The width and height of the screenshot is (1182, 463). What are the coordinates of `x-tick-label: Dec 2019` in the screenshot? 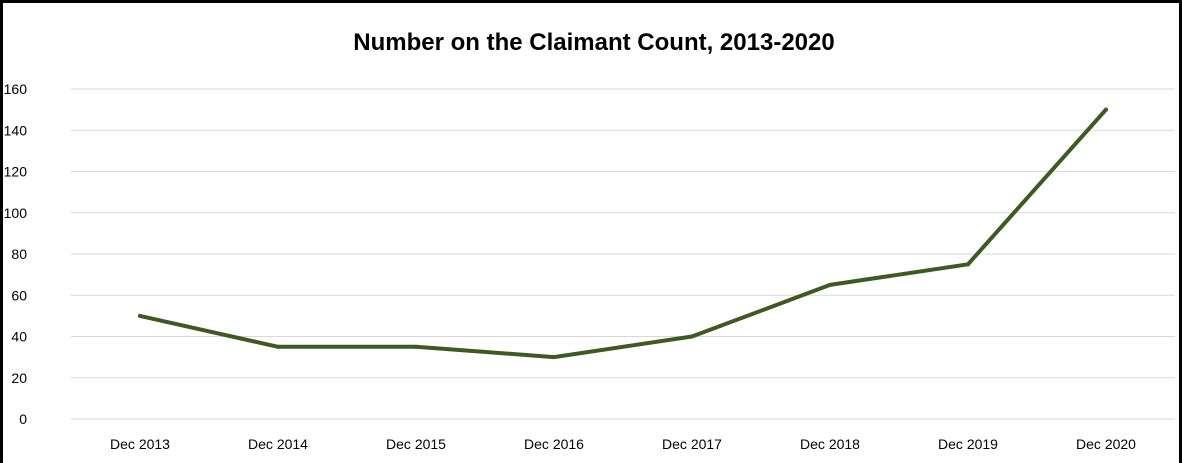 It's located at (968, 444).